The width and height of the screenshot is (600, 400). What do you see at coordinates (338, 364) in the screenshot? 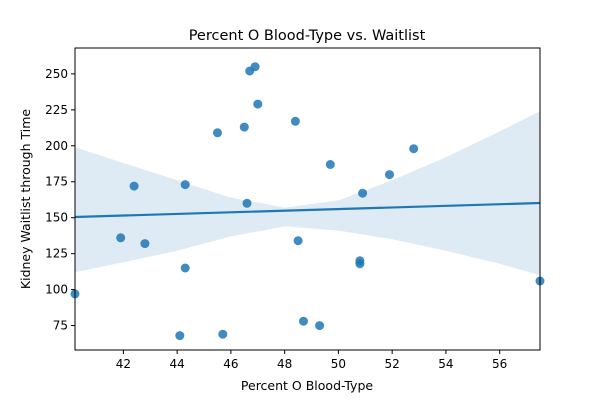
I see `x-tick-label-50: 50` at bounding box center [338, 364].